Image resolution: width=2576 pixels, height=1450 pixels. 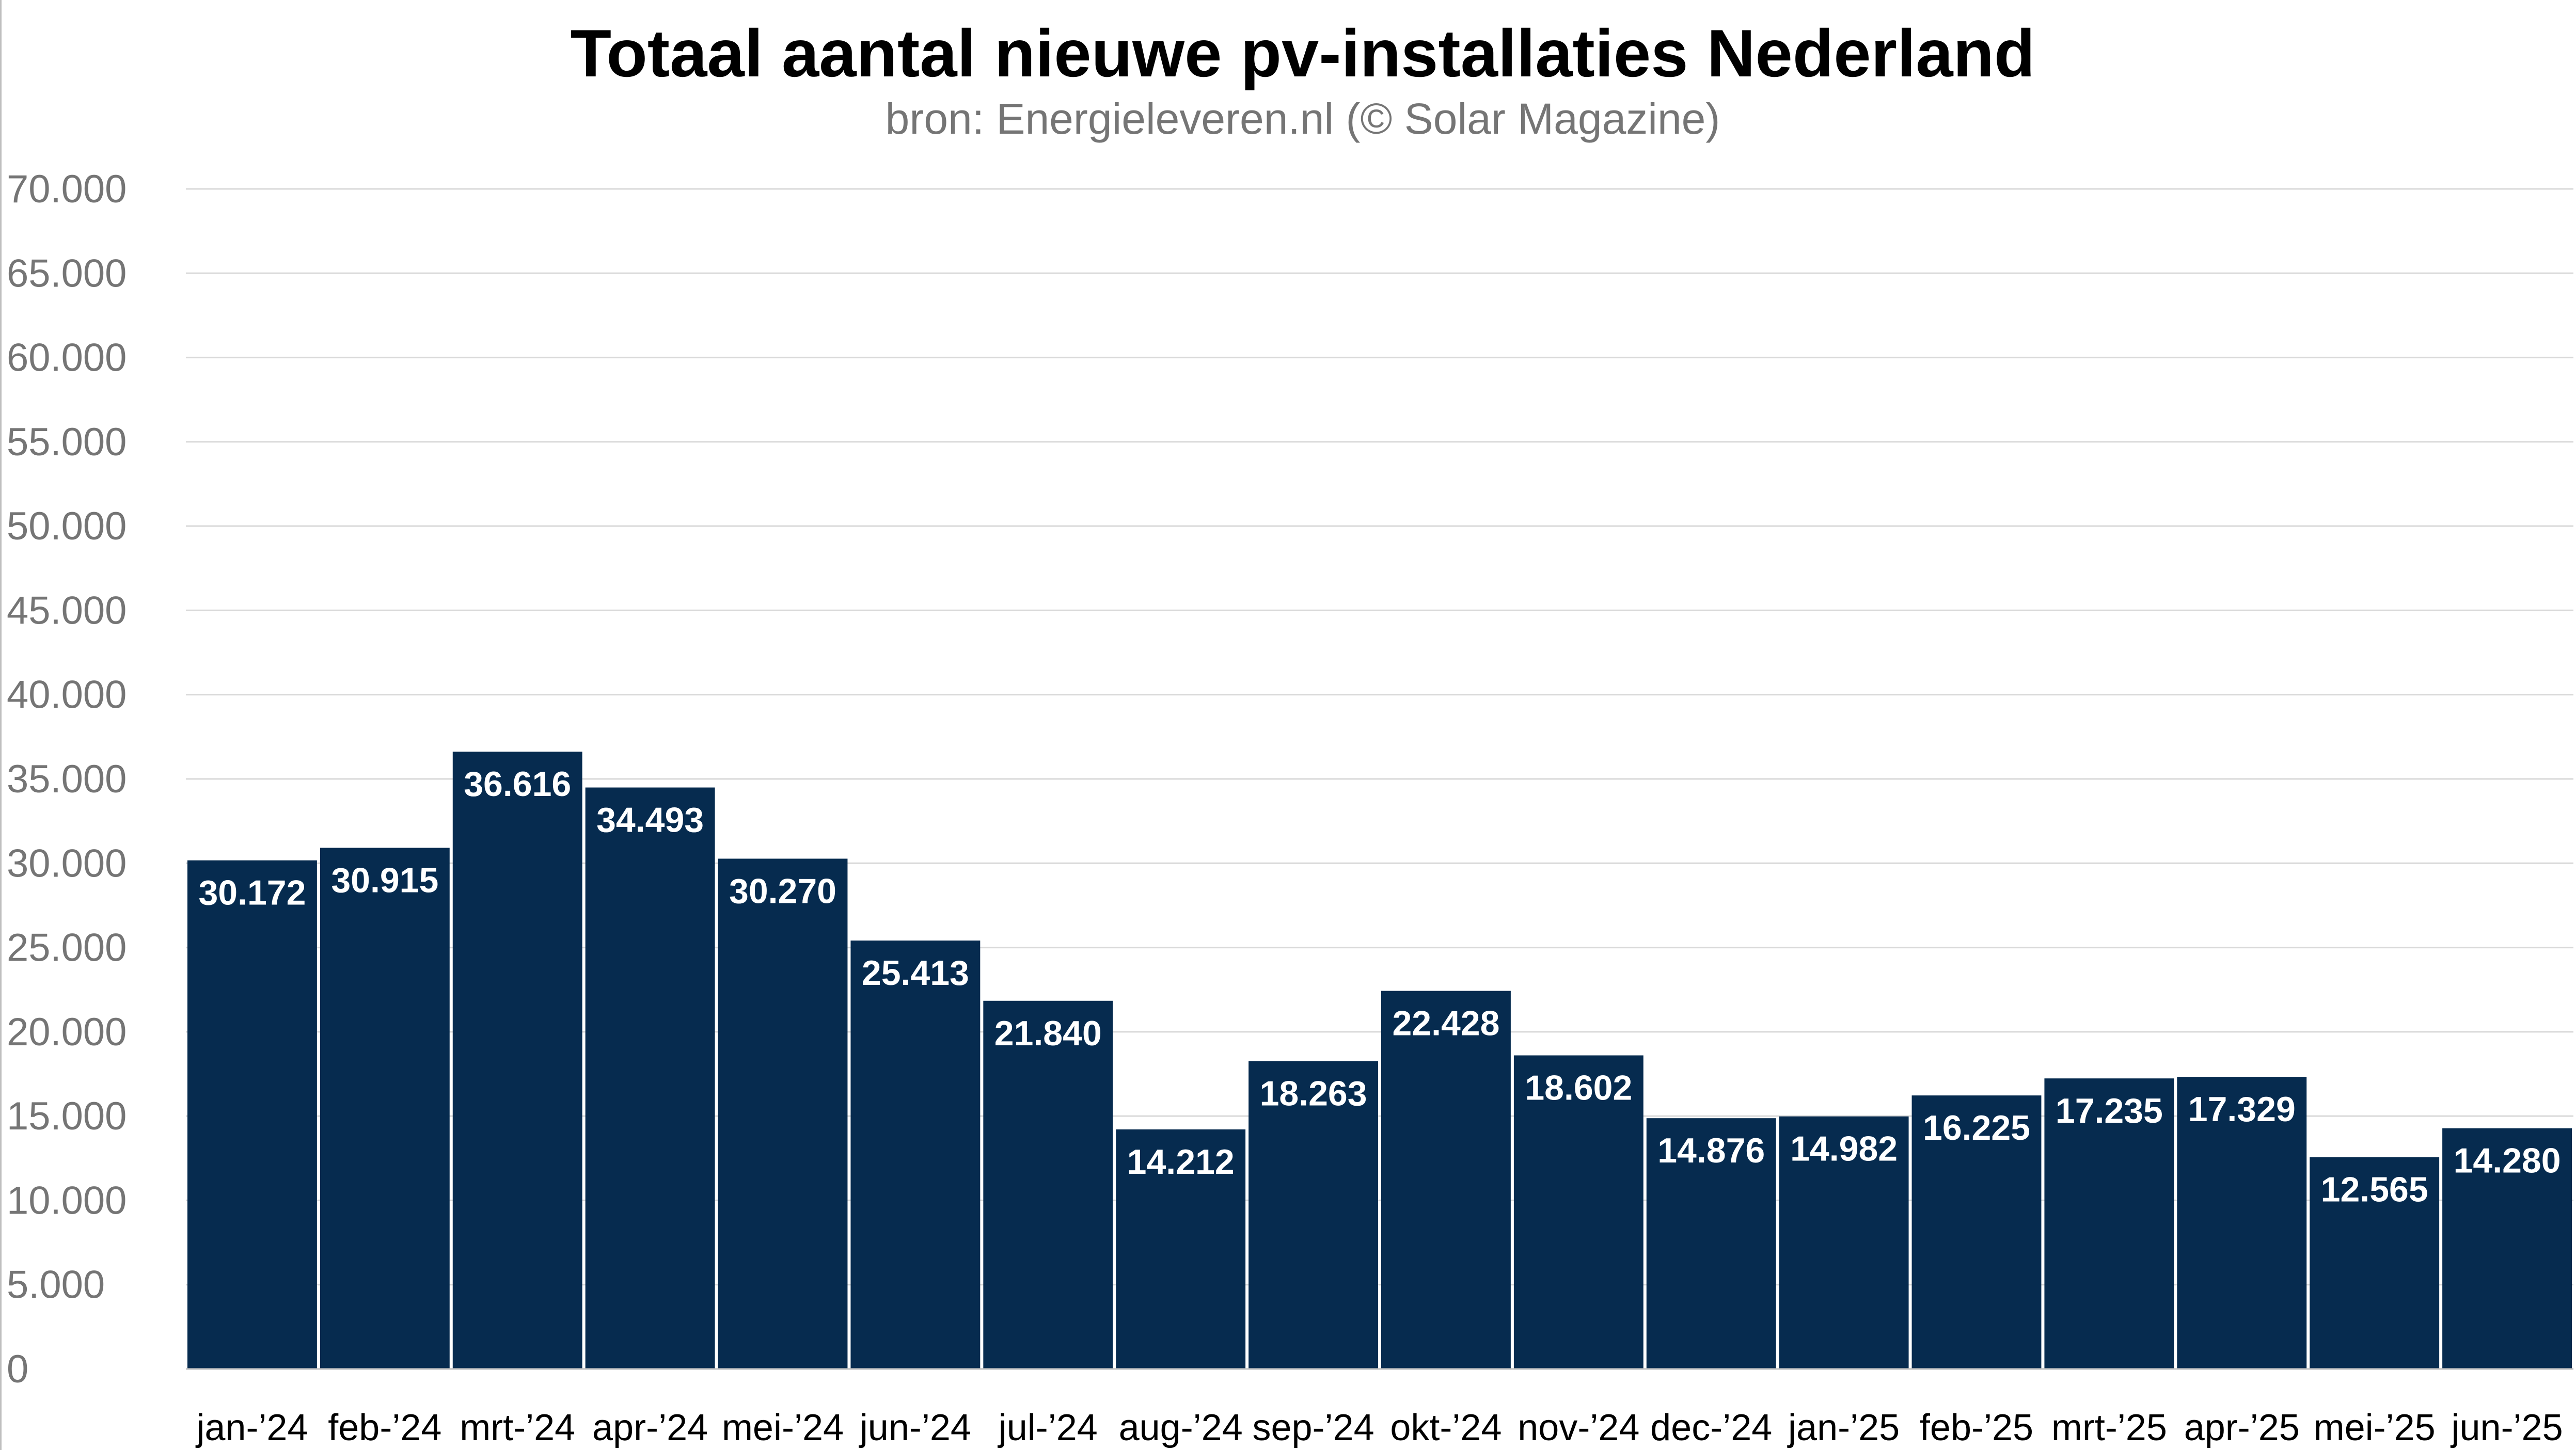 I want to click on y-tick-label: 15.000, so click(x=67, y=1116).